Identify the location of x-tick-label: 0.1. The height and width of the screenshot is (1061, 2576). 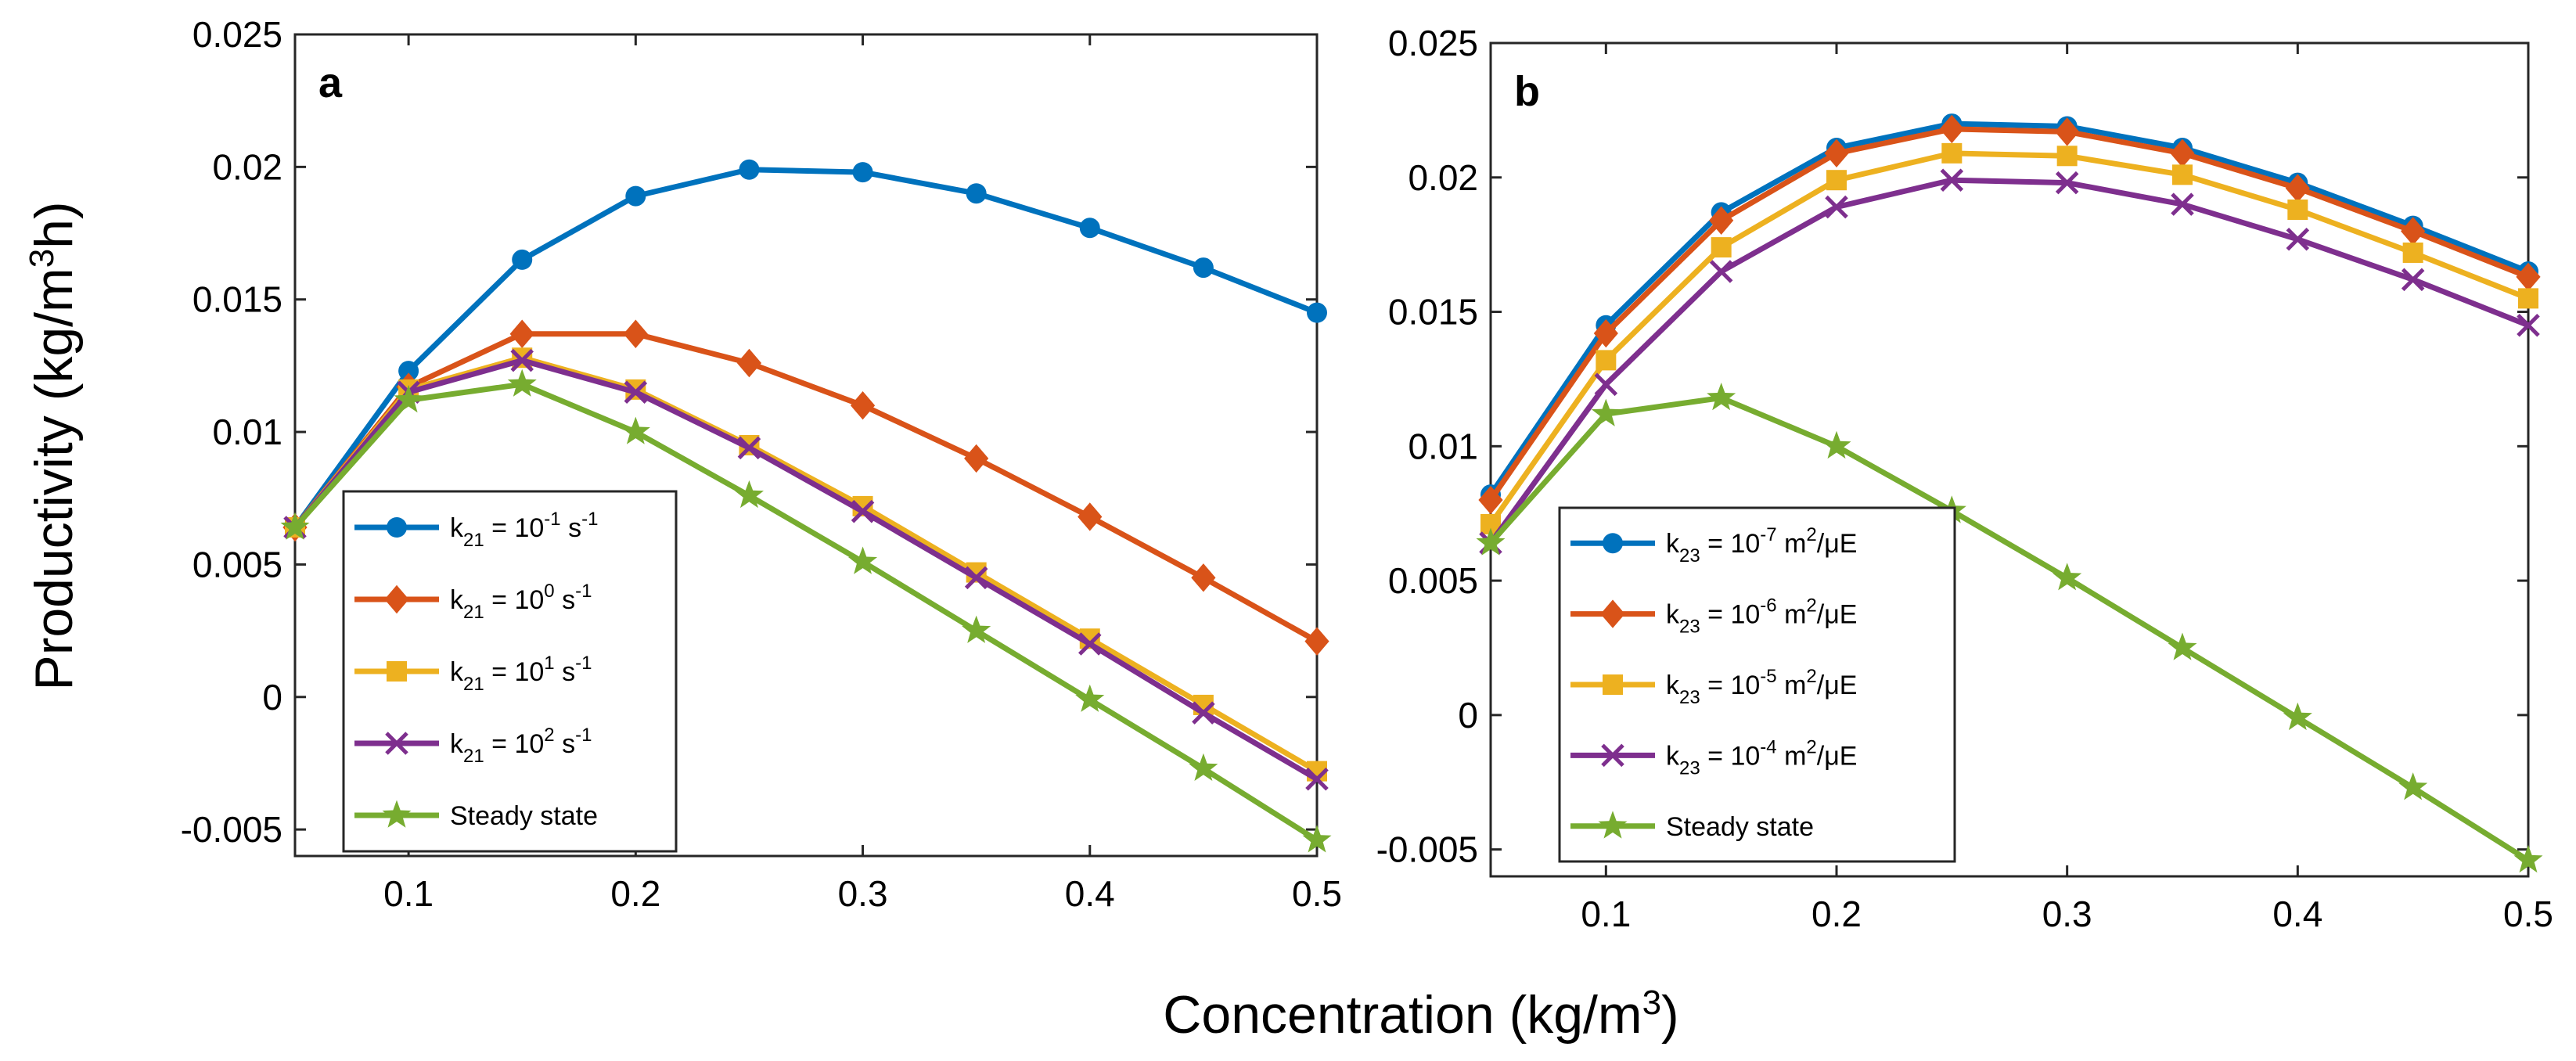
(409, 894).